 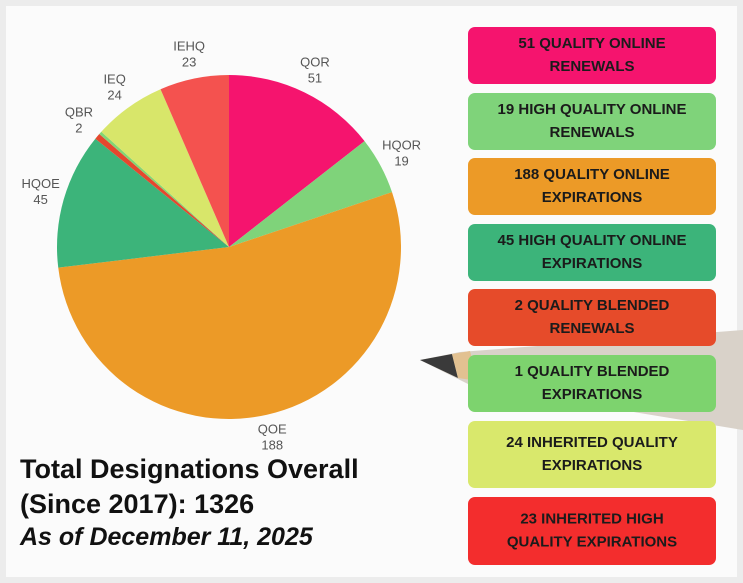 I want to click on legend-box-text: 1 QUALITY BLENDED, so click(x=592, y=371).